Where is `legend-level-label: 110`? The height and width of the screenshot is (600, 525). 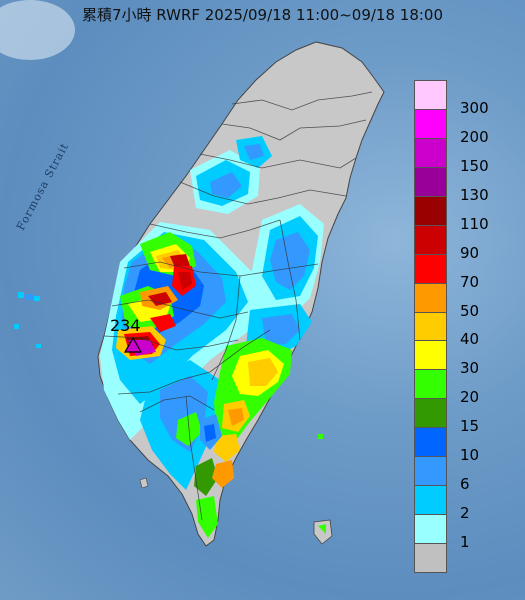 legend-level-label: 110 is located at coordinates (474, 223).